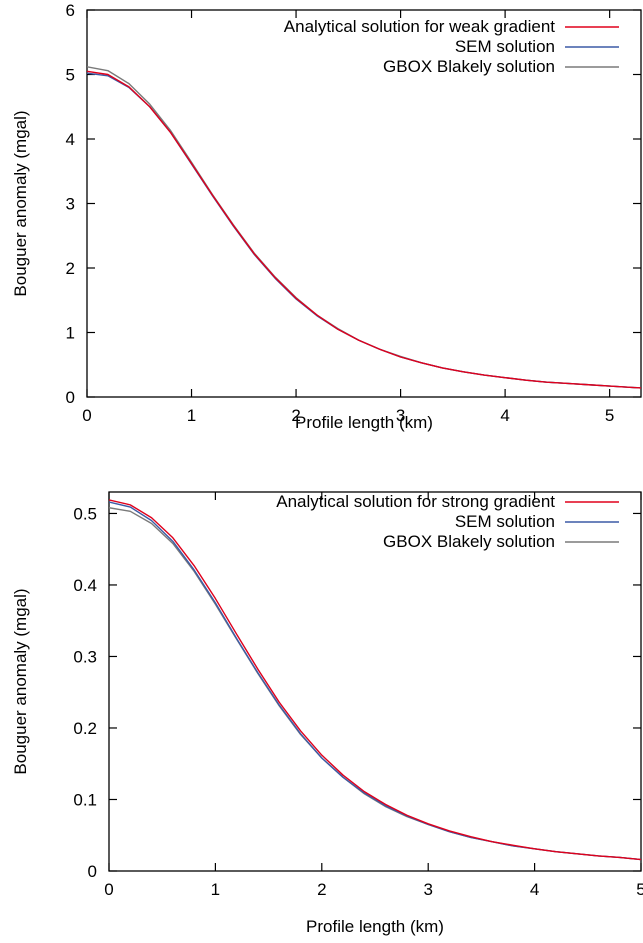 This screenshot has width=643, height=943. Describe the element at coordinates (70, 204) in the screenshot. I see `y-tick-label: 3` at that location.